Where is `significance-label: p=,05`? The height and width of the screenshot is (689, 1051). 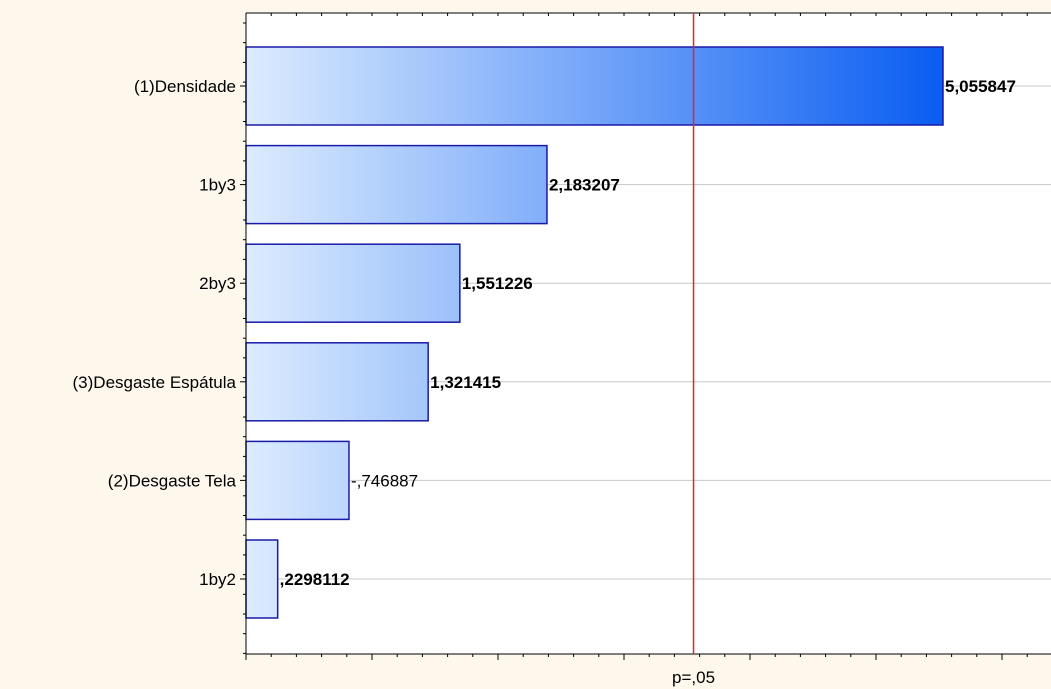 significance-label: p=,05 is located at coordinates (693, 677).